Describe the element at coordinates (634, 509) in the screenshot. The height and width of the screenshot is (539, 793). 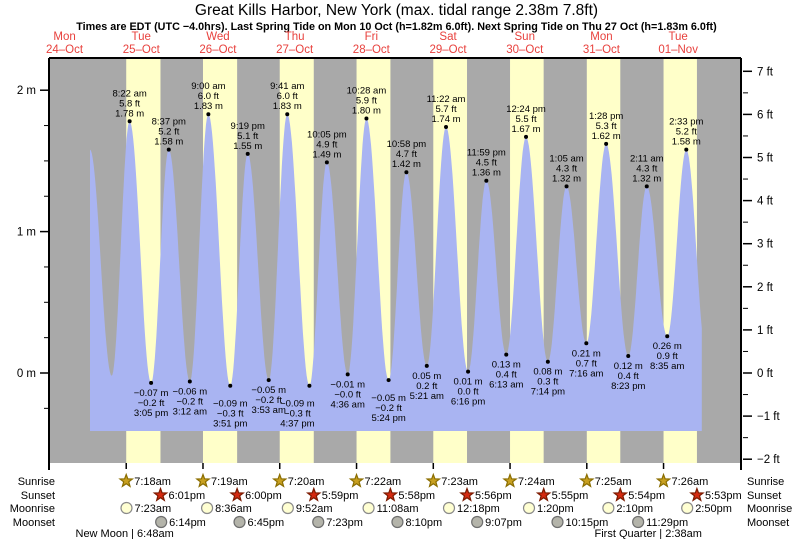
I see `astro-time-label: 2:10pm` at that location.